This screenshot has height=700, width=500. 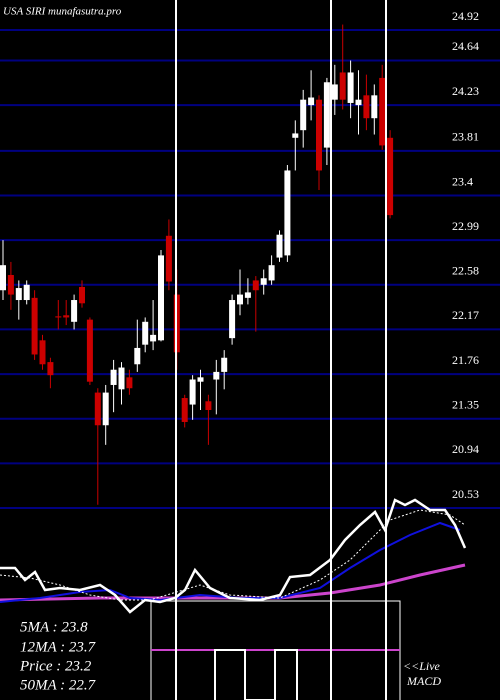 I want to click on y-tick-label: 22.17, so click(x=465, y=315).